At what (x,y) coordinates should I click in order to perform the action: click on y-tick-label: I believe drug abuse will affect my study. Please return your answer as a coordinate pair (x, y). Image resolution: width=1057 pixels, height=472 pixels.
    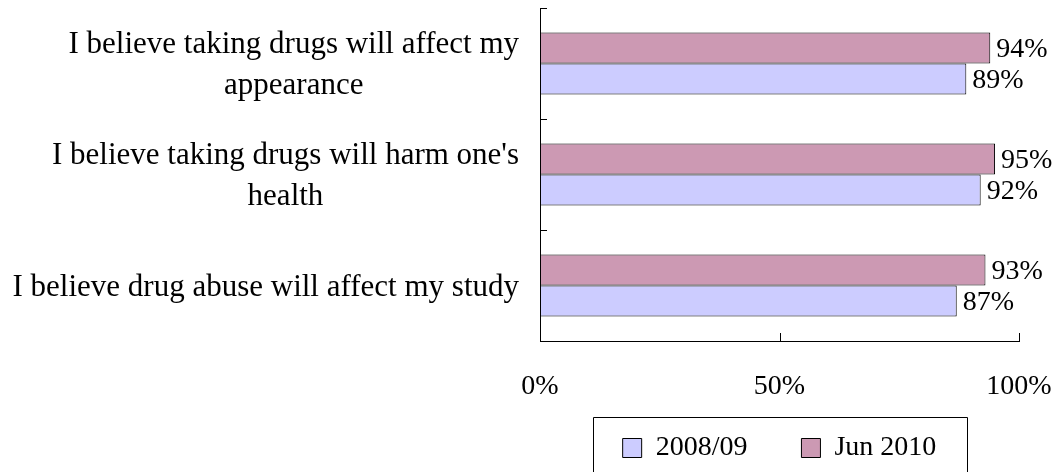
    Looking at the image, I should click on (266, 285).